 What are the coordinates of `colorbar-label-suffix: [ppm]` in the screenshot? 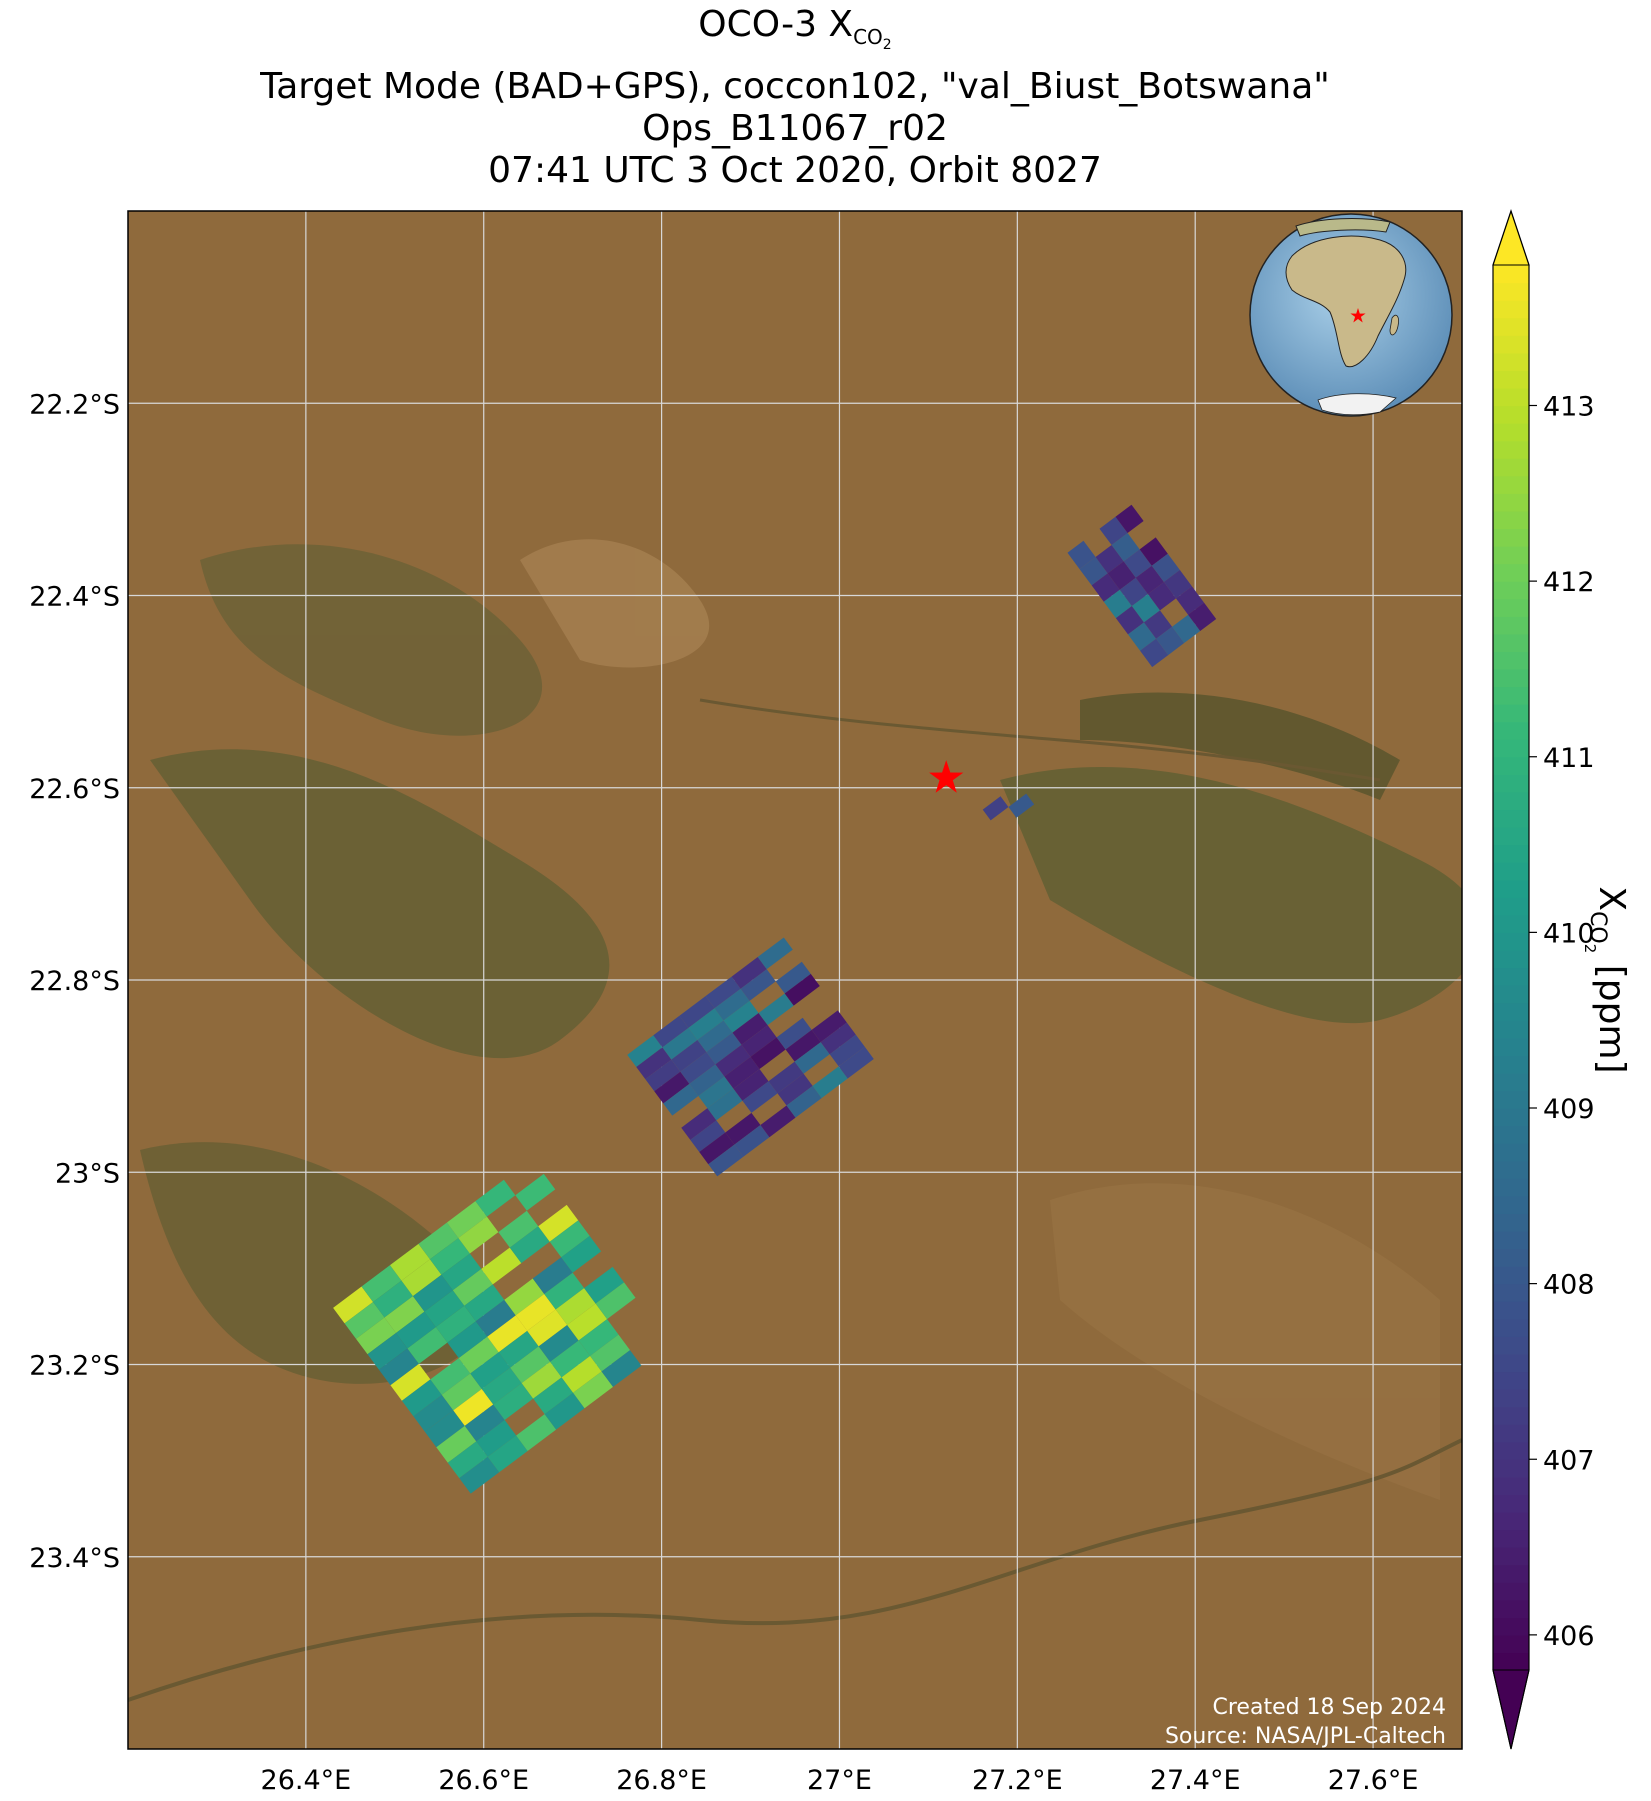 It's located at (1611, 1013).